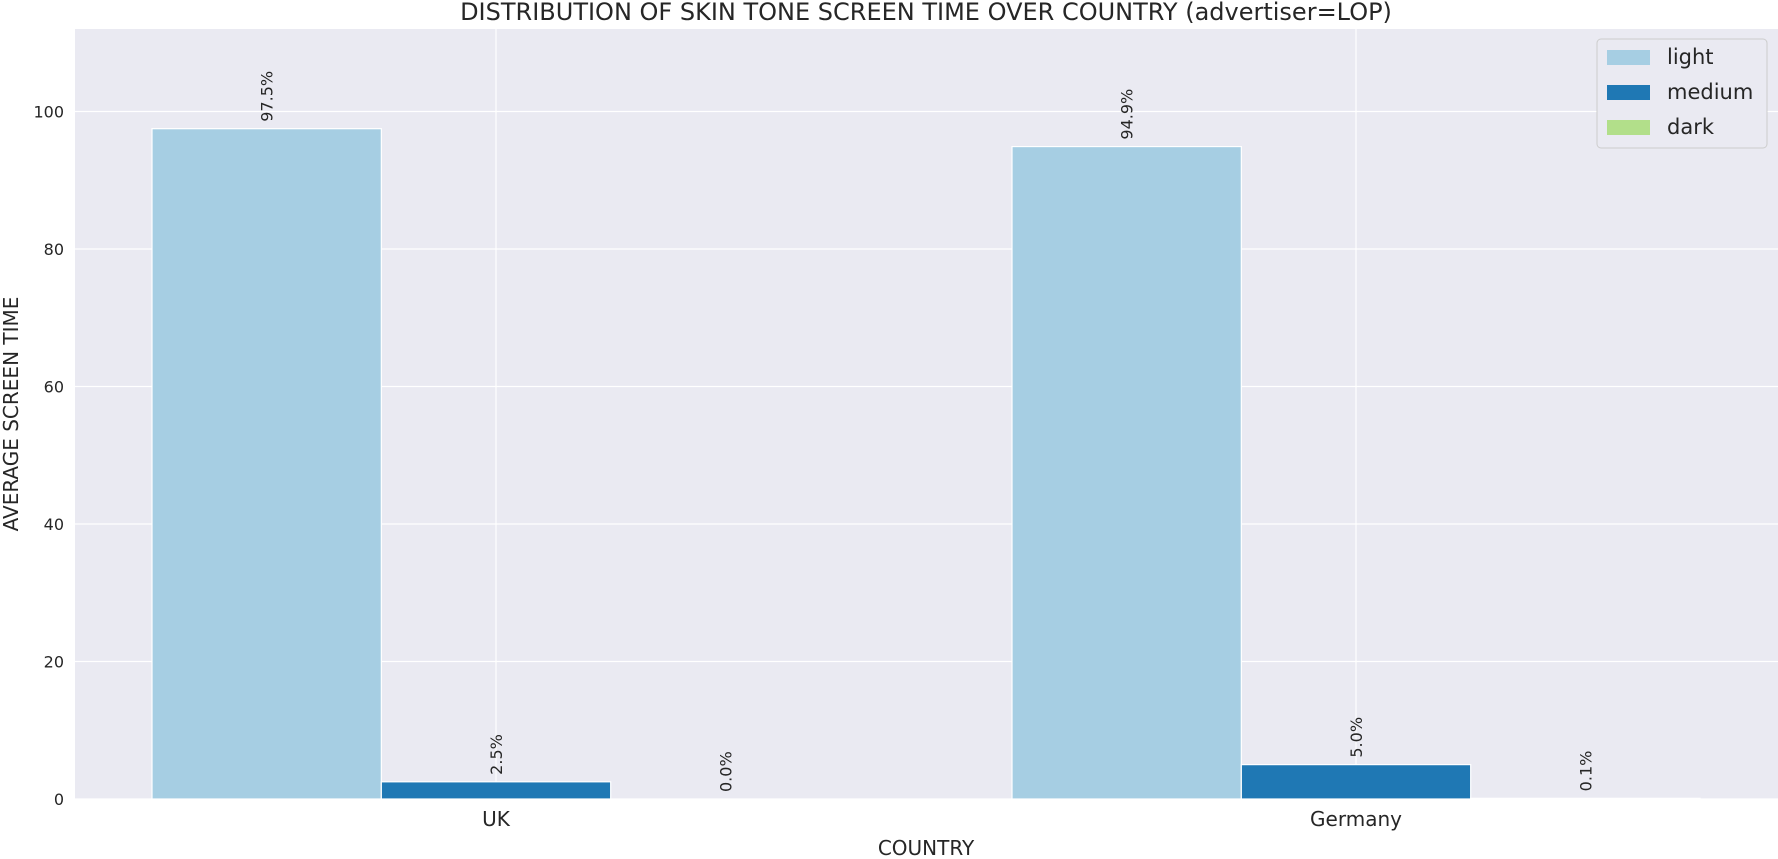  Describe the element at coordinates (48, 456) in the screenshot. I see `y-axis-ticks: 0 20 40 60 80 100` at that location.